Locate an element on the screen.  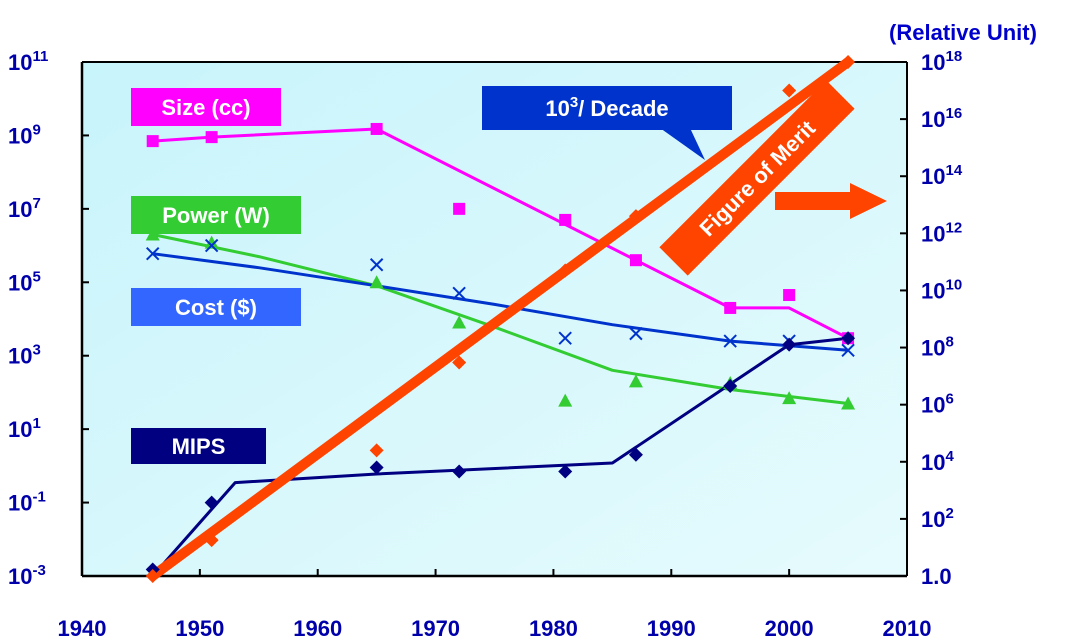
y-right-tick-label: 10¹⁰ is located at coordinates (941, 289).